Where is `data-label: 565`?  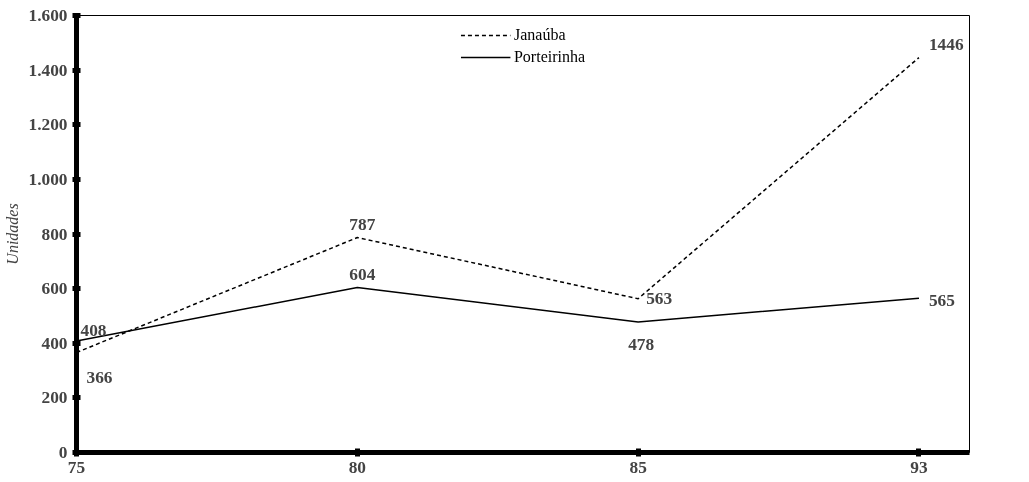
data-label: 565 is located at coordinates (942, 301).